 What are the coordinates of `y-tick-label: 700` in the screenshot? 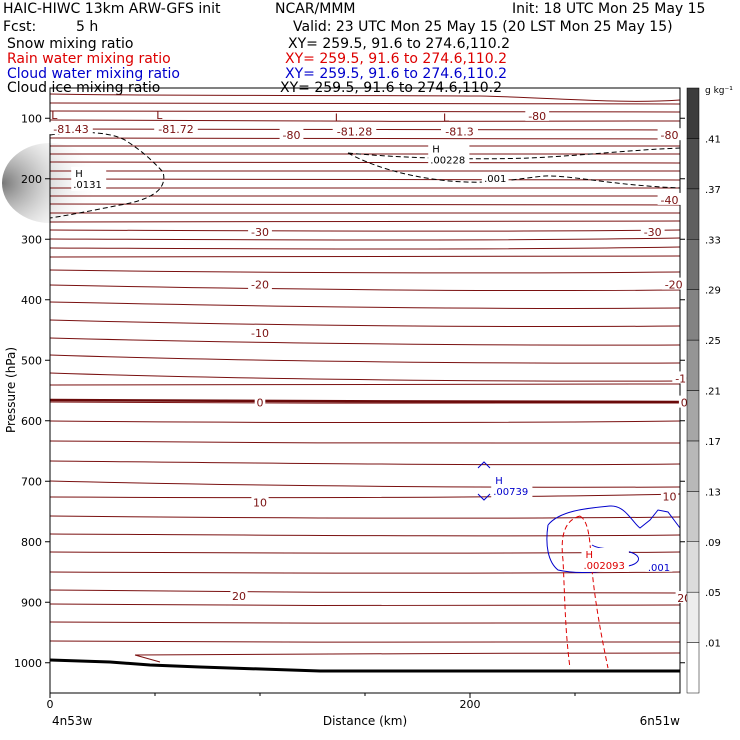 It's located at (31, 481).